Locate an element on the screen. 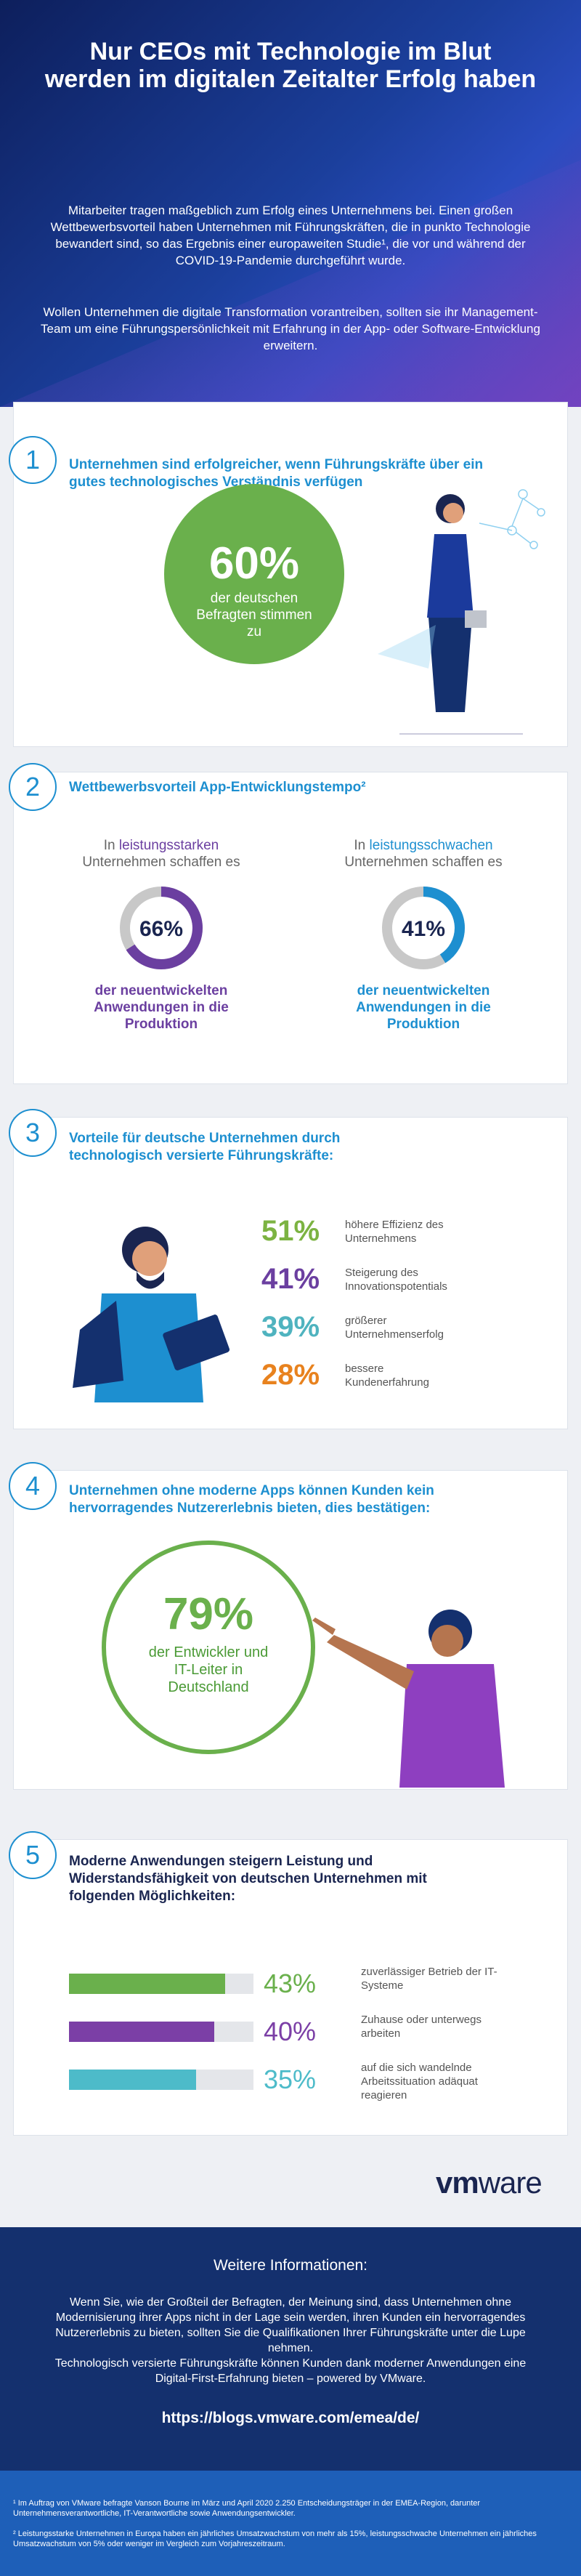 This screenshot has height=2576, width=581. section-number: 4 is located at coordinates (33, 1486).